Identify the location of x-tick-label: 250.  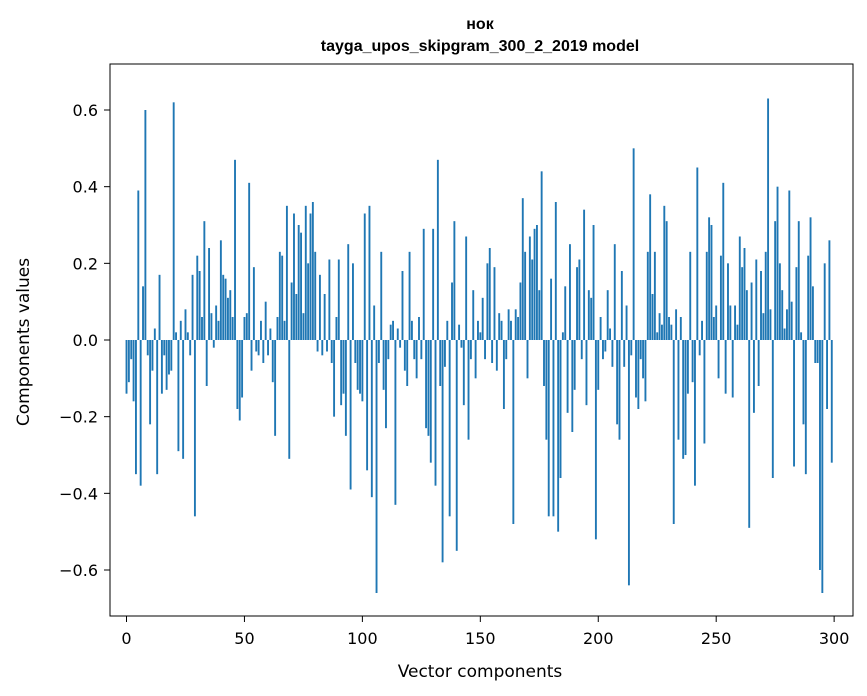
(716, 638).